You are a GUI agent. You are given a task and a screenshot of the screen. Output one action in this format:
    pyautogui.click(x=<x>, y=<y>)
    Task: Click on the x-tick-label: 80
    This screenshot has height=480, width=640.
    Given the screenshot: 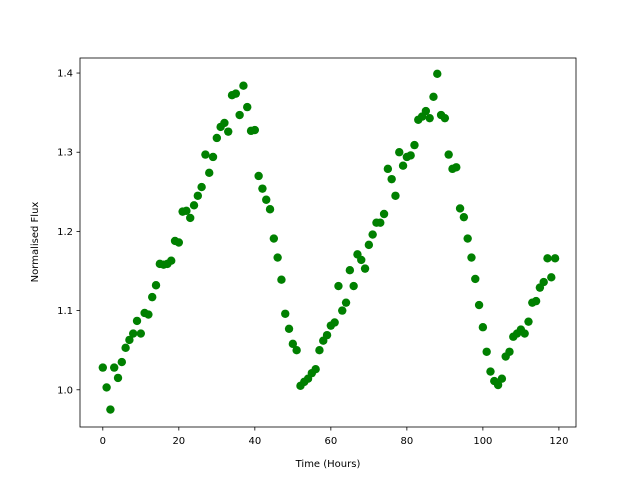 What is the action you would take?
    pyautogui.click(x=406, y=441)
    